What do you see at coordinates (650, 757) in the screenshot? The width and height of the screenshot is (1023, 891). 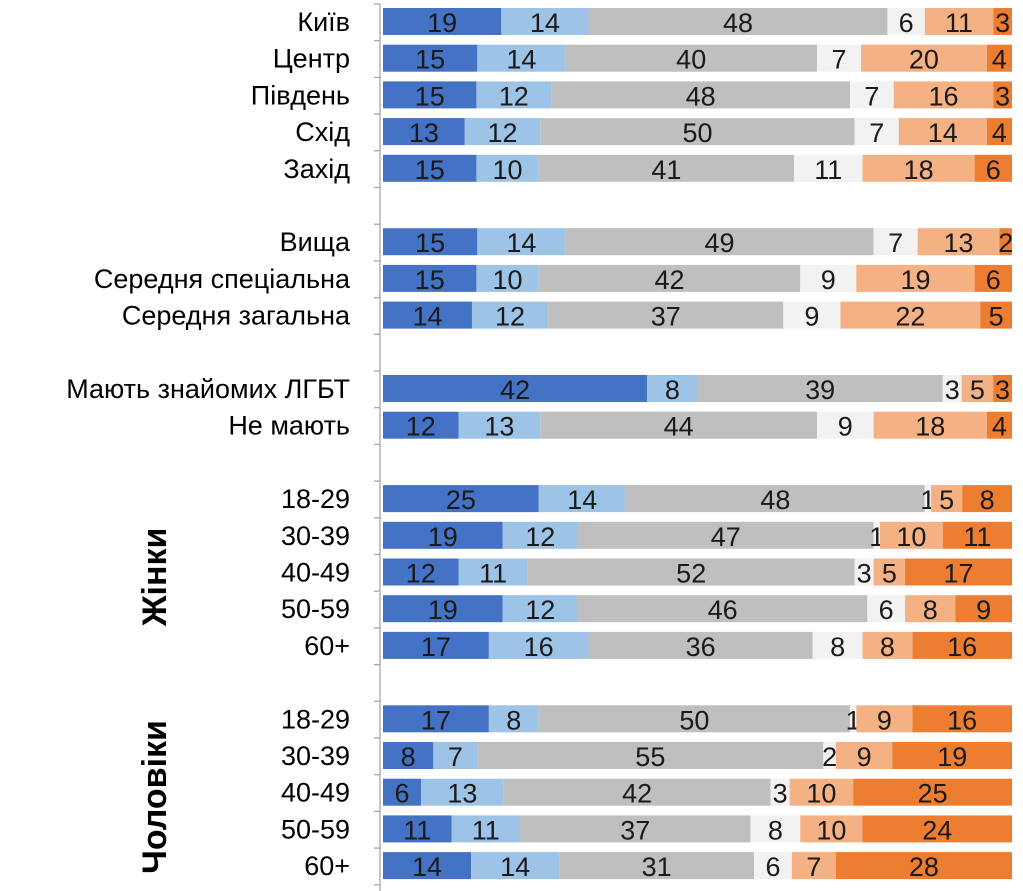 I see `data-label: 55` at bounding box center [650, 757].